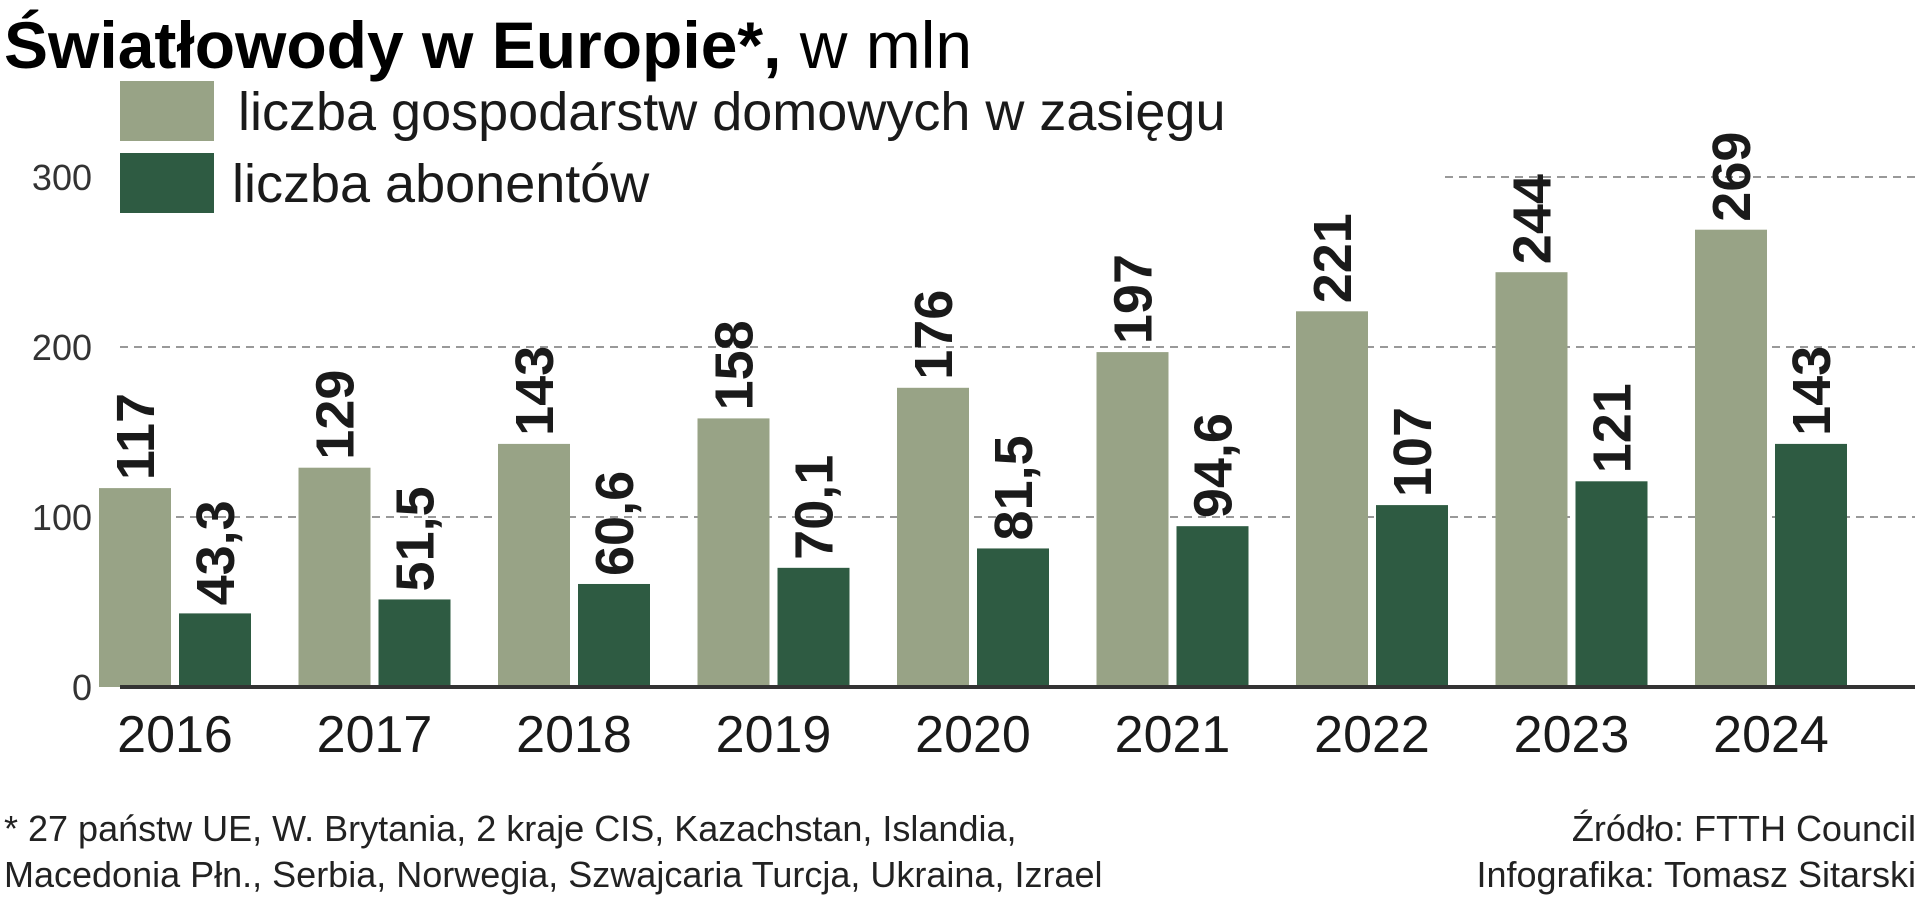 This screenshot has width=1920, height=909. Describe the element at coordinates (876, 45) in the screenshot. I see `chart-title-unit: w mln` at that location.